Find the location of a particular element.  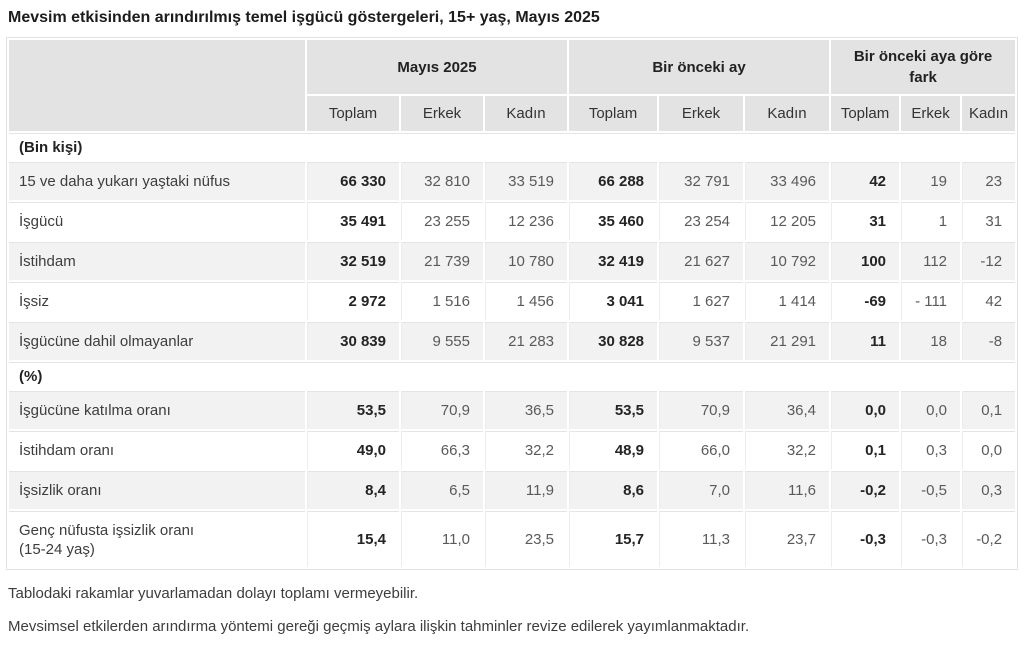

cell-value: -69 is located at coordinates (865, 301).